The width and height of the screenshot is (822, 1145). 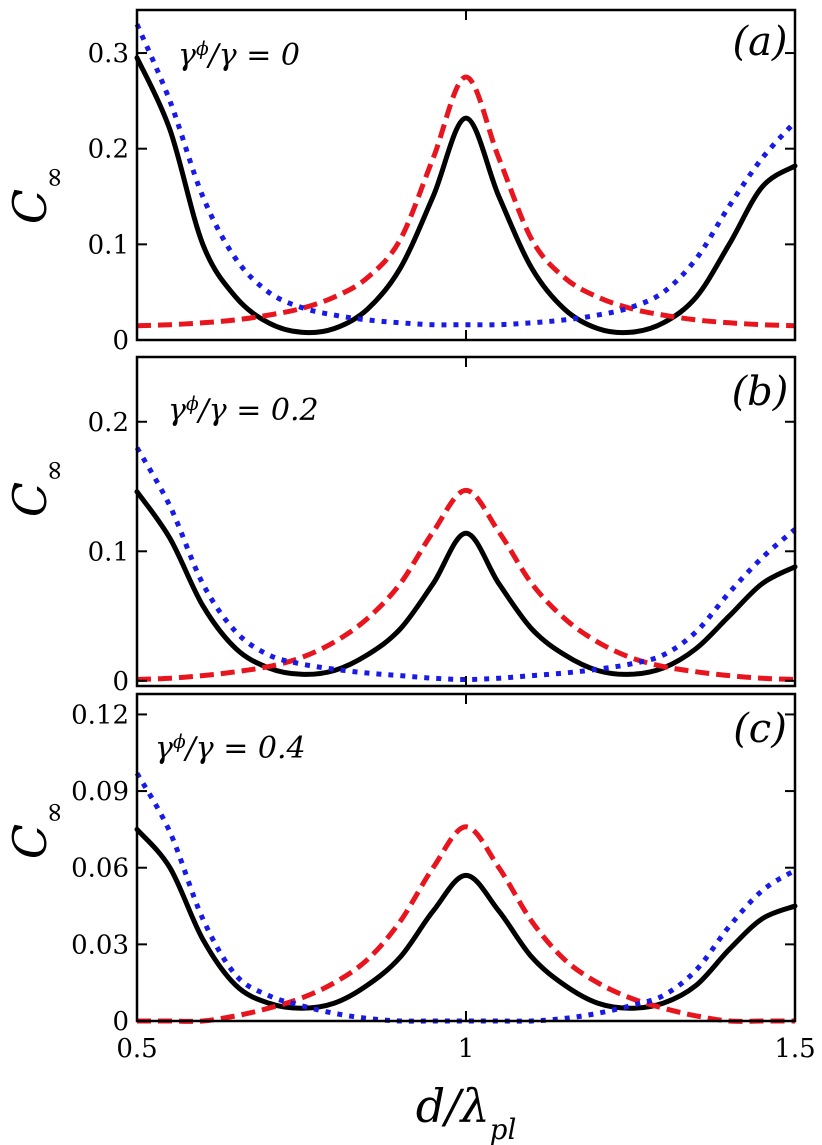 I want to click on panel-label: (a), so click(x=759, y=42).